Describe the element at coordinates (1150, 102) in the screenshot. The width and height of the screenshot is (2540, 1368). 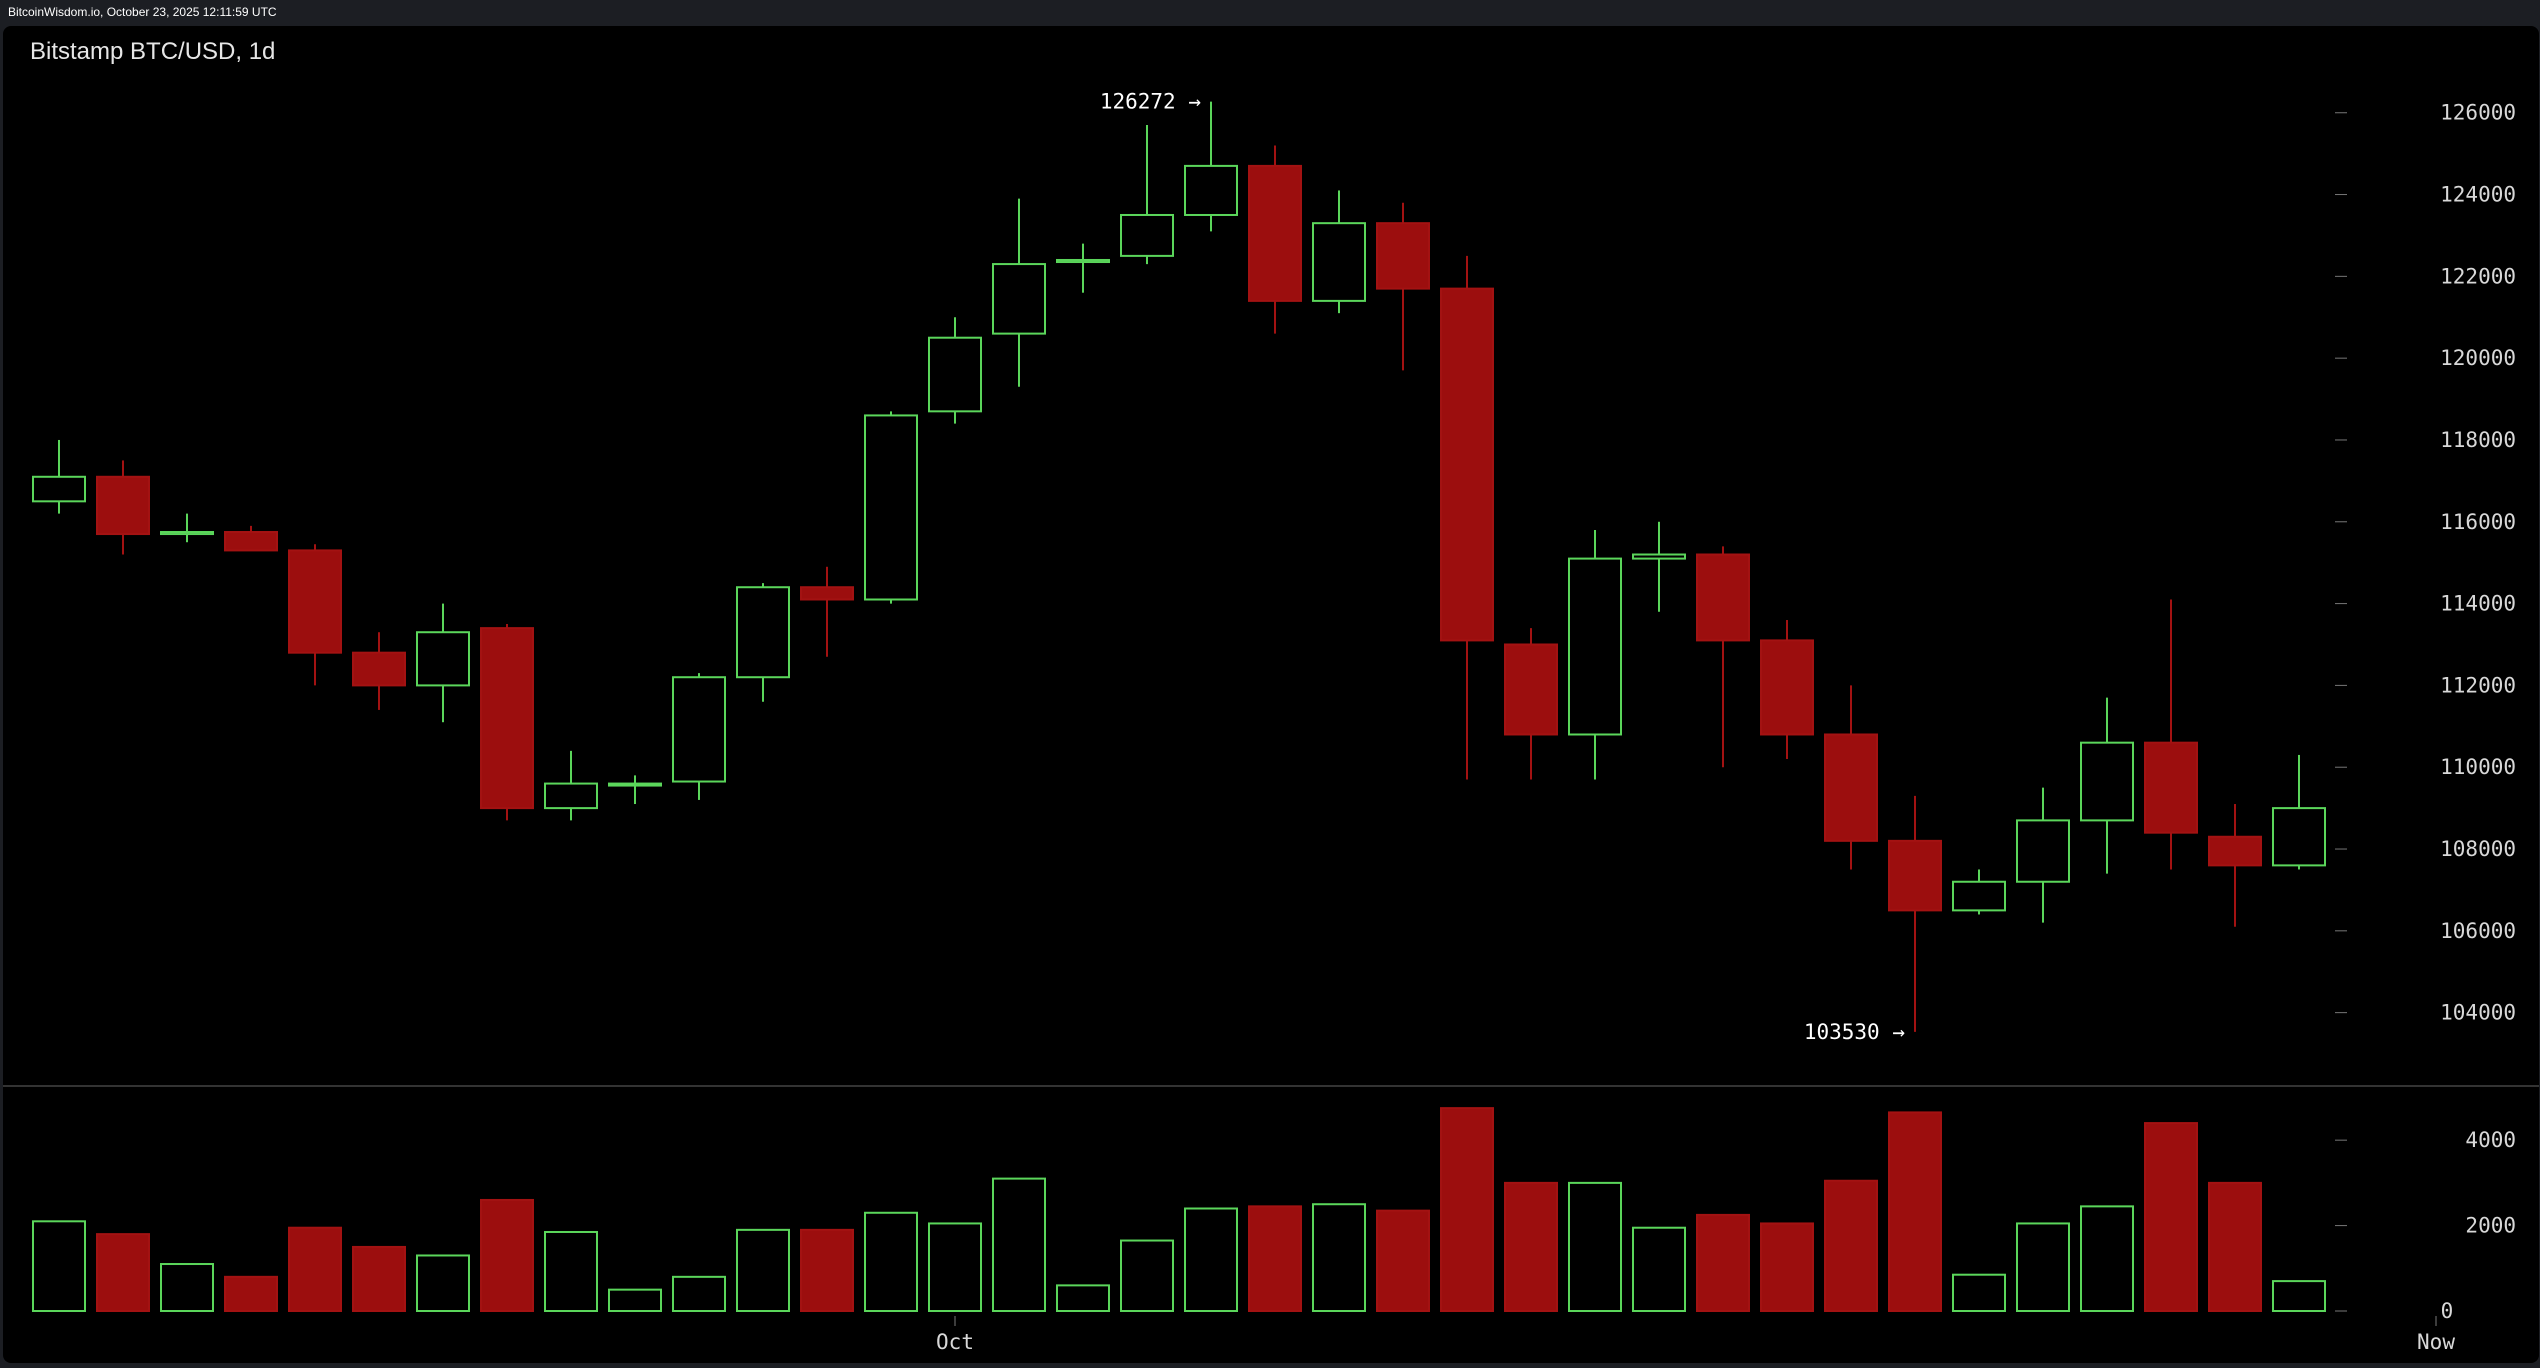
I see `extreme-price-label: 126272 →` at that location.